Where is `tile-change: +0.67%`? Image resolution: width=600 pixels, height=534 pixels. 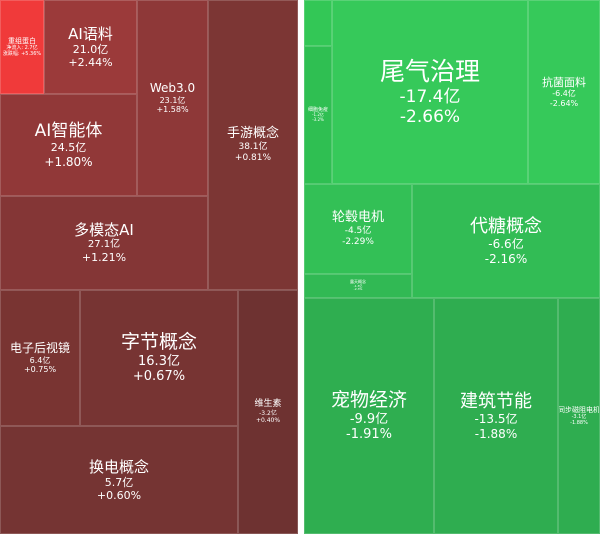
tile-change: +0.67% is located at coordinates (159, 377).